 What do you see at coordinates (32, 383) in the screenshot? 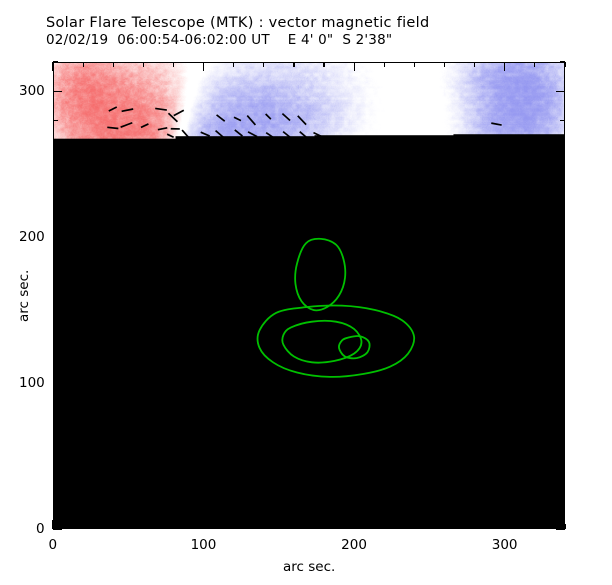
I see `y-tick-label: 100` at bounding box center [32, 383].